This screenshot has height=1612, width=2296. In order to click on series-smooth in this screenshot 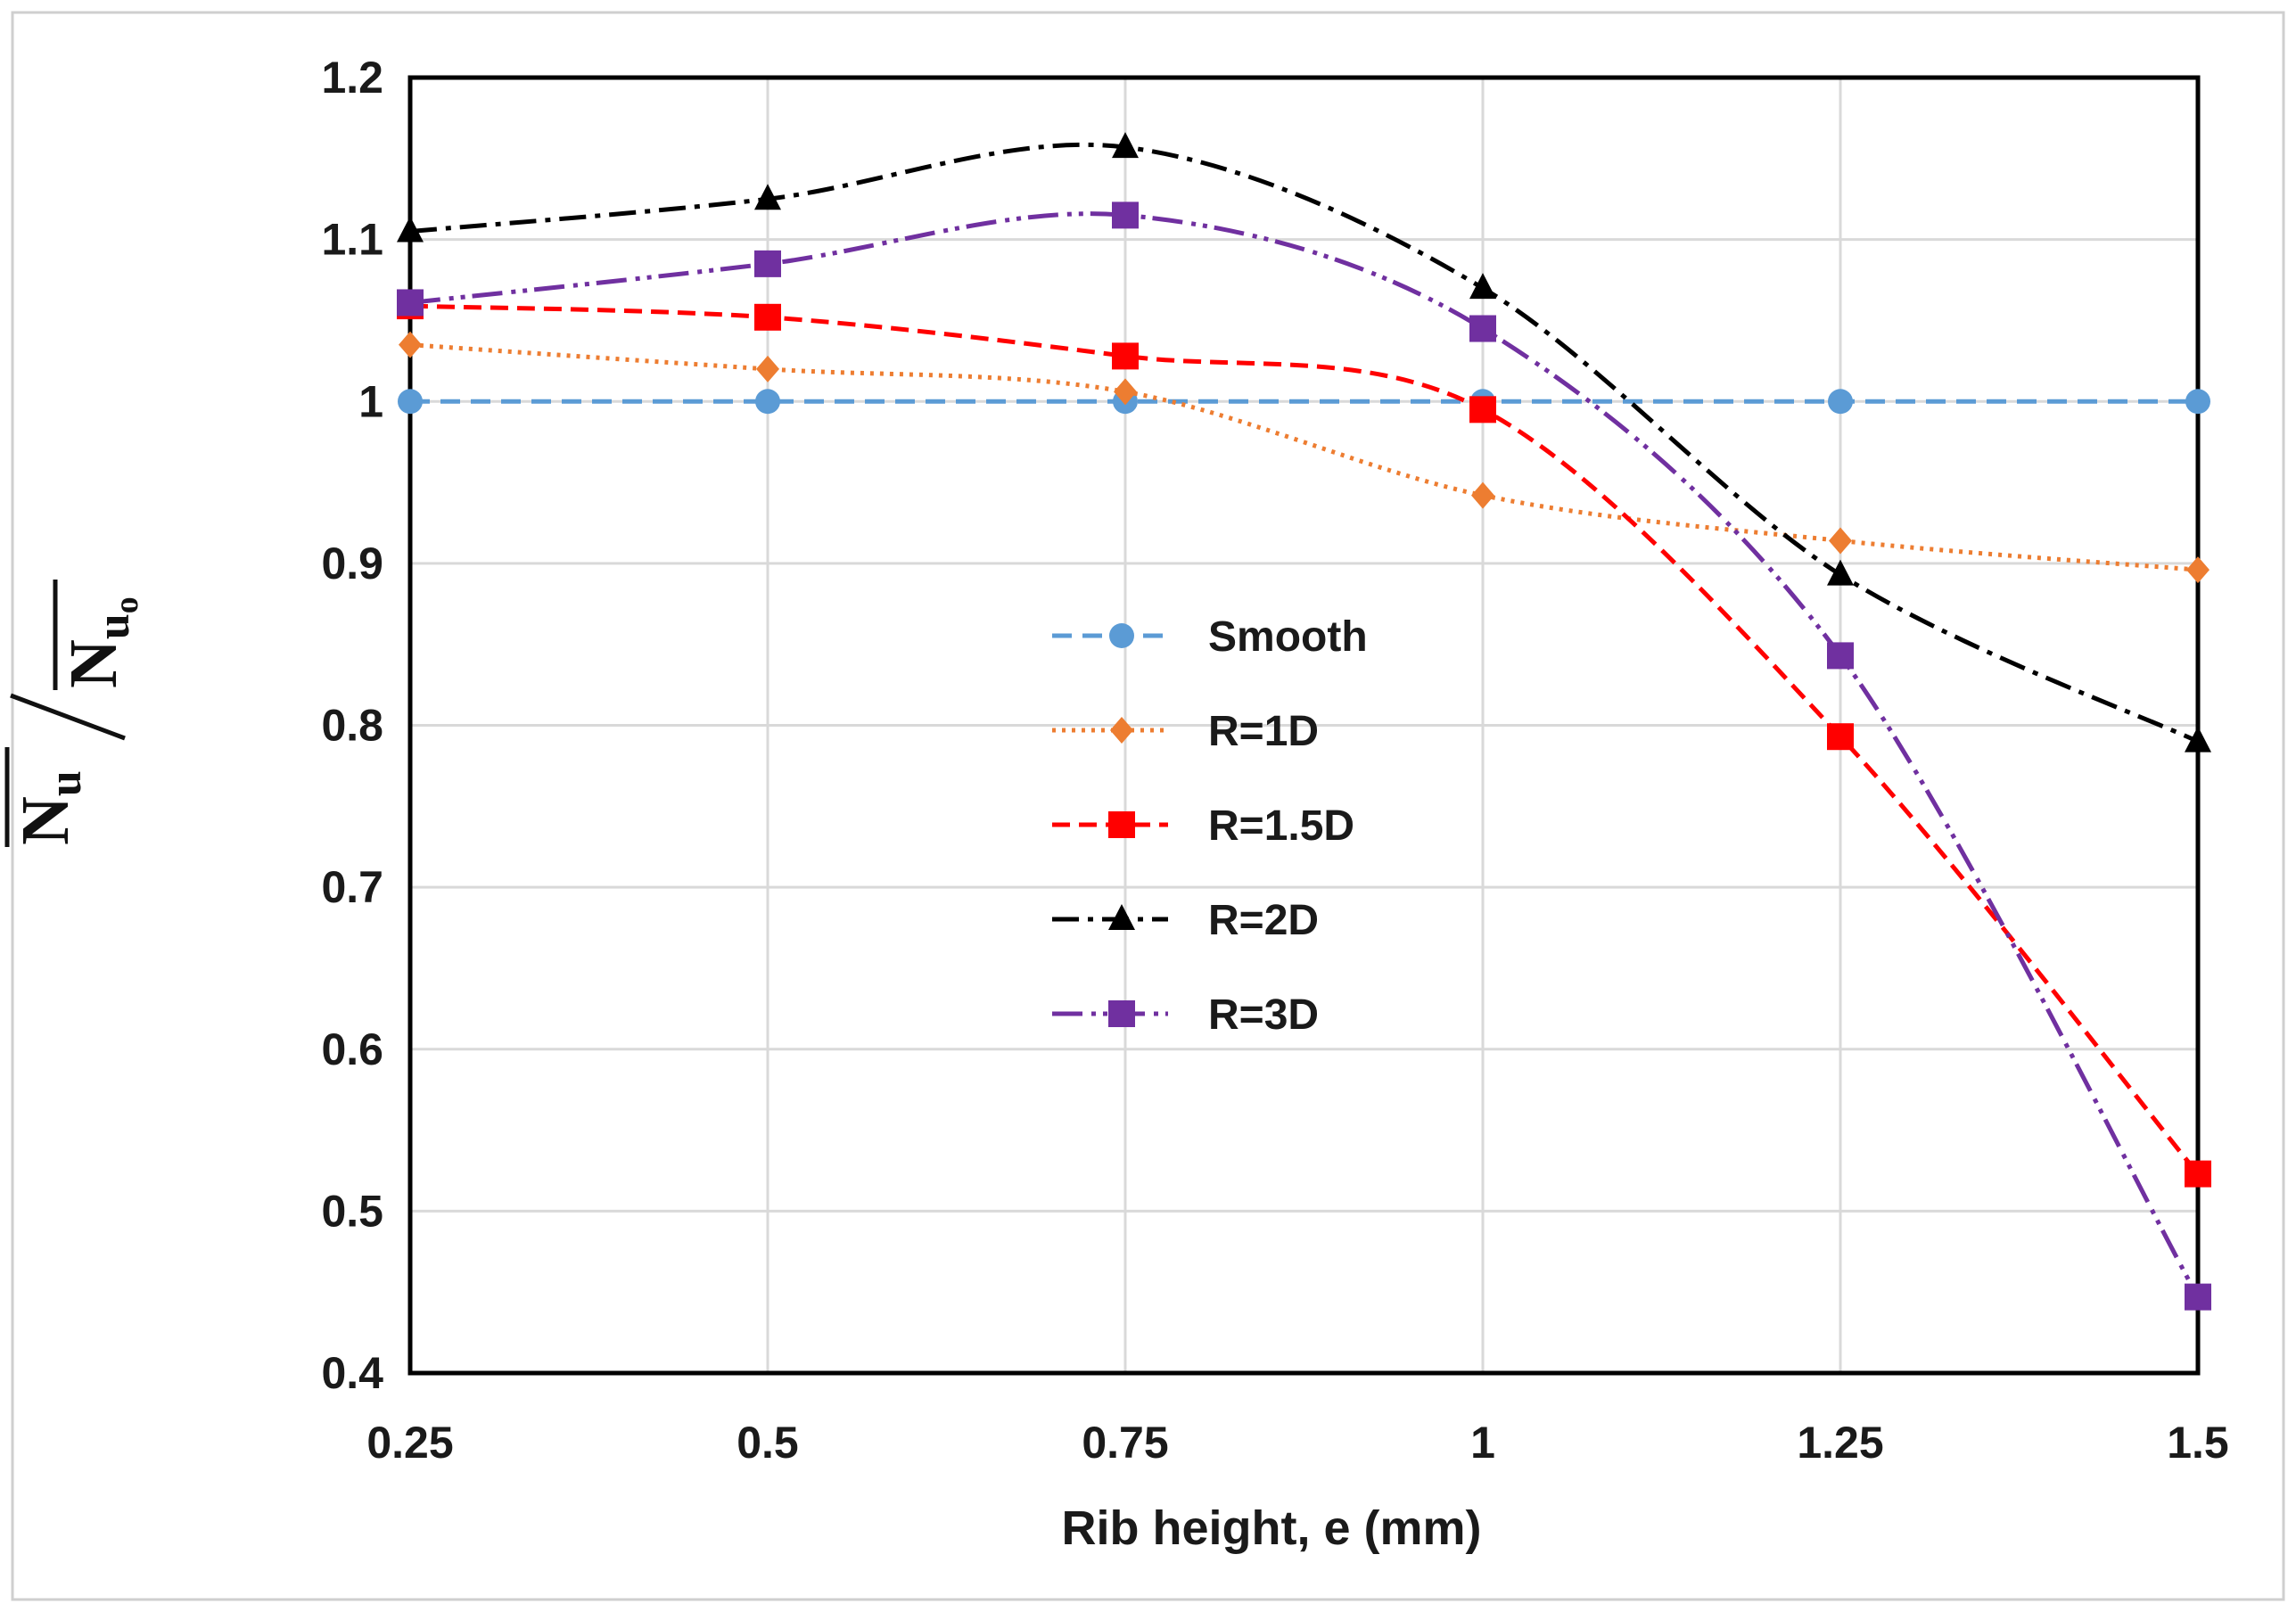, I will do `click(1304, 402)`.